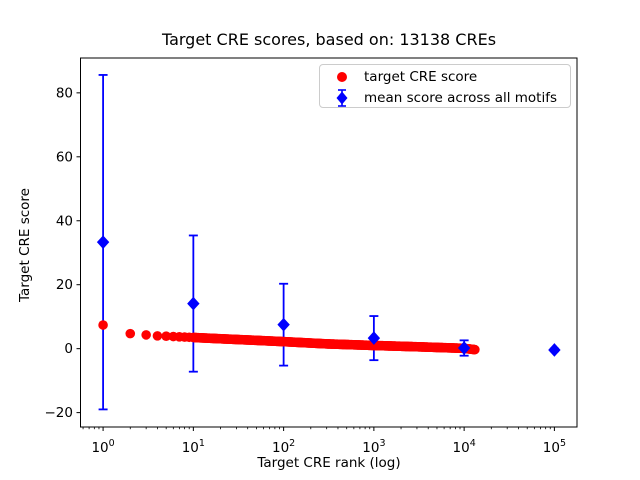 This screenshot has width=640, height=480. What do you see at coordinates (64, 157) in the screenshot?
I see `y-tick-label: 60` at bounding box center [64, 157].